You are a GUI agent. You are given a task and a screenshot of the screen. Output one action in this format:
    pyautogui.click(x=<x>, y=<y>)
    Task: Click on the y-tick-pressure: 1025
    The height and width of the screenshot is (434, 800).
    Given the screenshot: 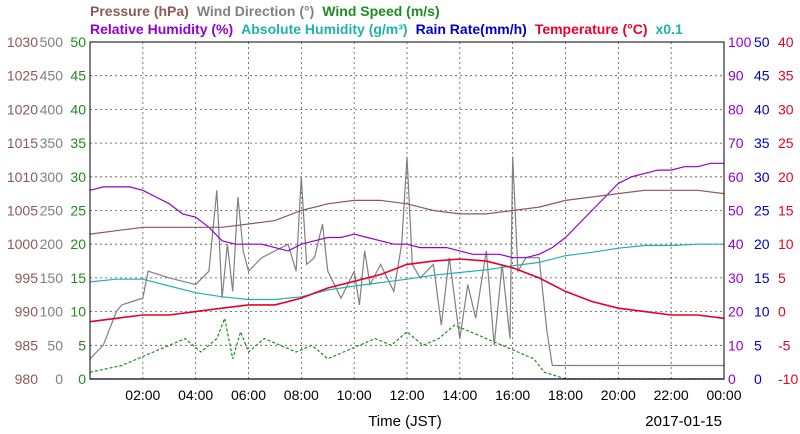 What is the action you would take?
    pyautogui.click(x=22, y=76)
    